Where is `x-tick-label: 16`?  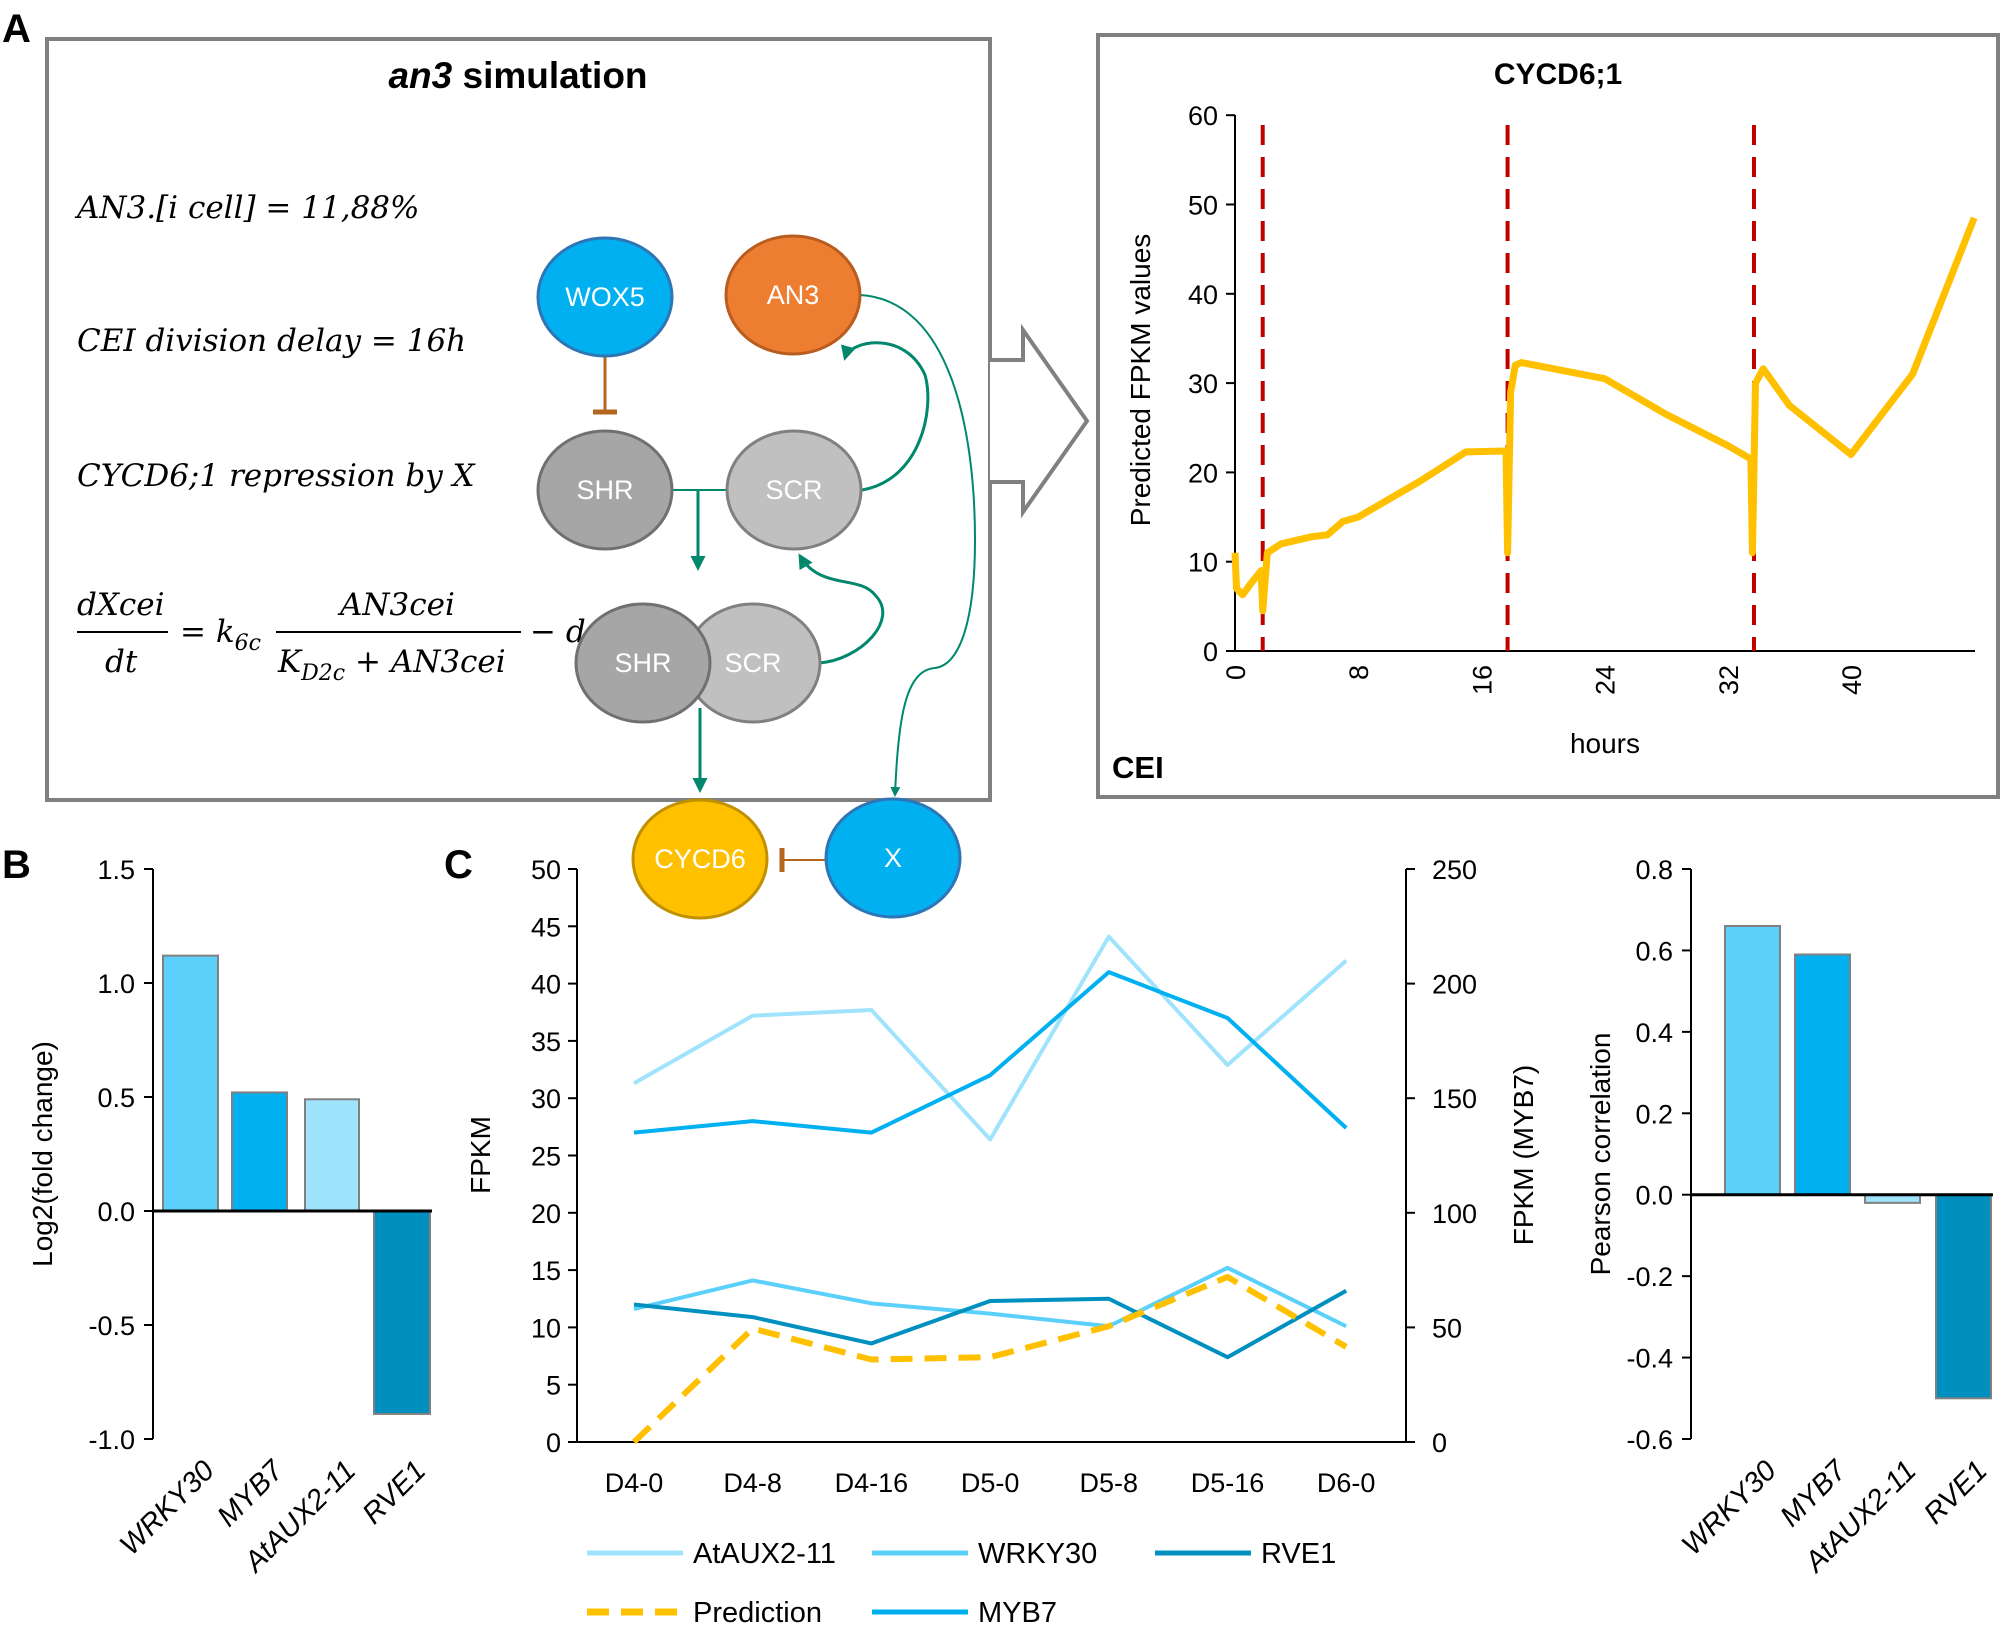
x-tick-label: 16 is located at coordinates (1482, 680).